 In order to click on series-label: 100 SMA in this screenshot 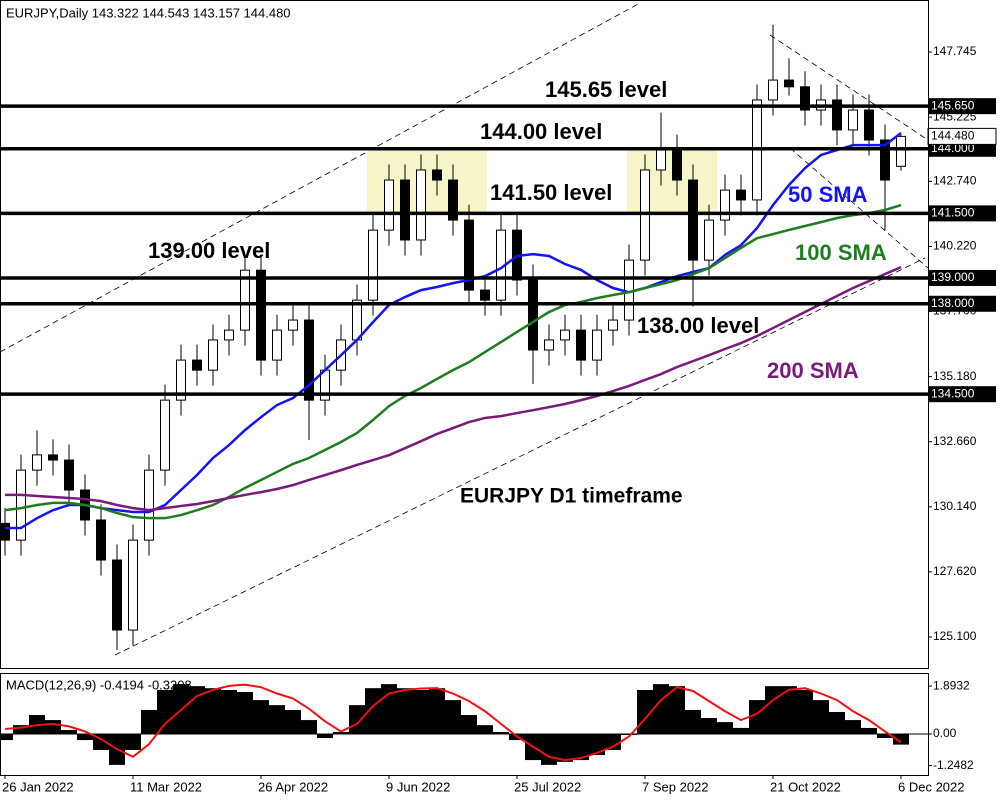, I will do `click(841, 252)`.